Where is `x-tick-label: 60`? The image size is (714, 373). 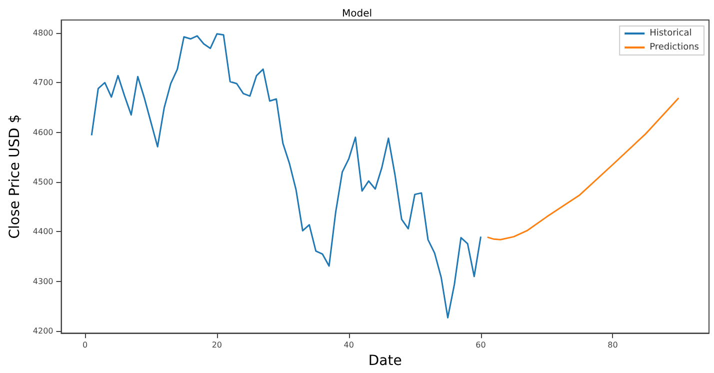 x-tick-label: 60 is located at coordinates (481, 345).